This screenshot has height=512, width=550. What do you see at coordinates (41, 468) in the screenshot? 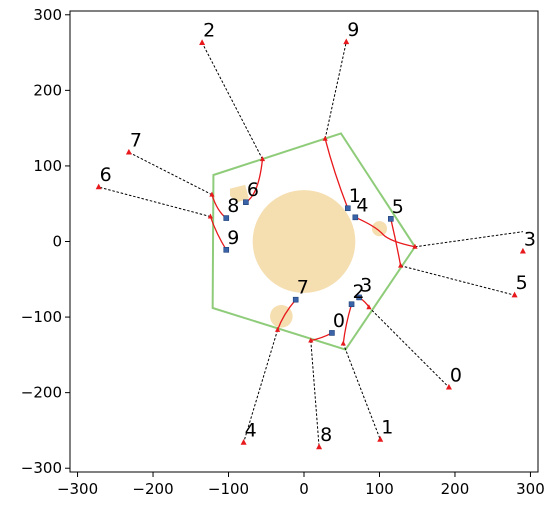
I see `y-tick-label: −300` at bounding box center [41, 468].